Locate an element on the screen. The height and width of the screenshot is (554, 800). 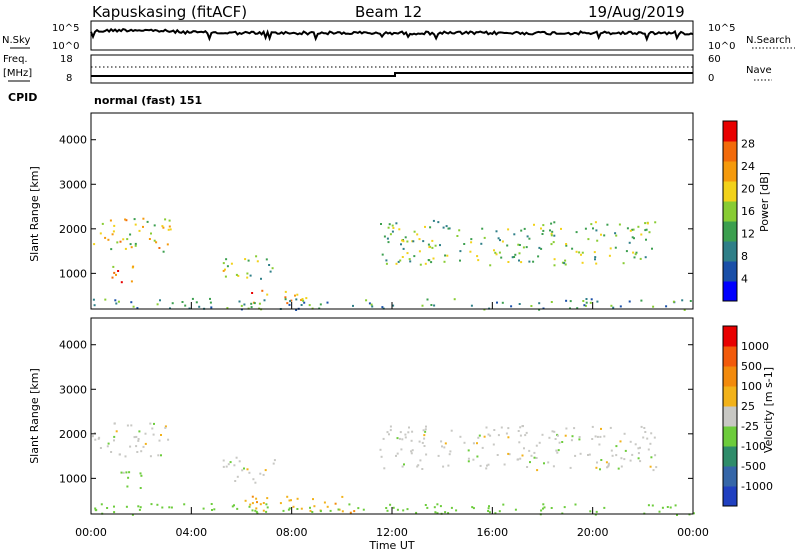
date-label: 19/Aug/2019 is located at coordinates (636, 12).